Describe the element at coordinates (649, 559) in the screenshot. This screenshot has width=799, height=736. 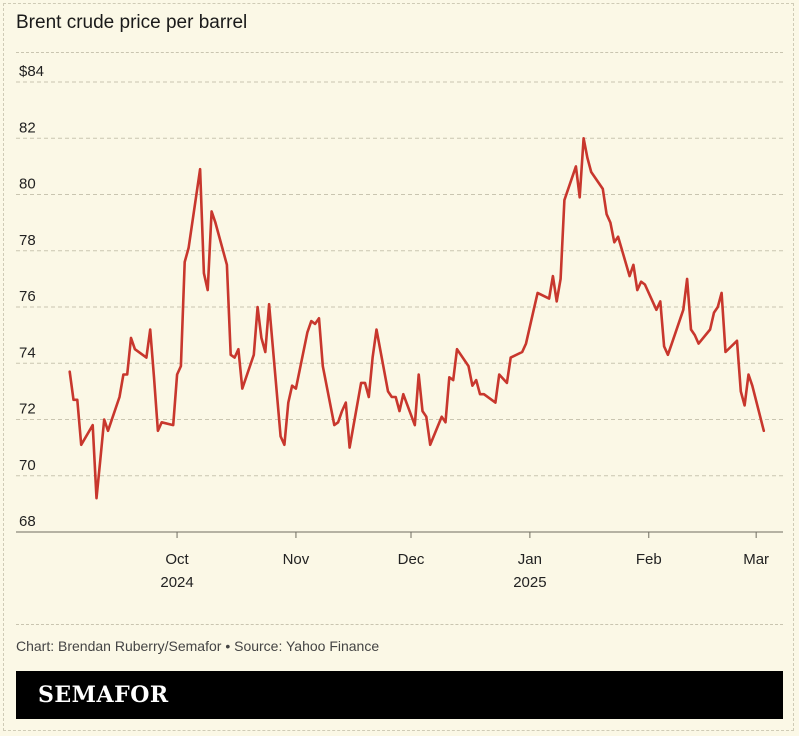
I see `x-tick-label: Feb` at that location.